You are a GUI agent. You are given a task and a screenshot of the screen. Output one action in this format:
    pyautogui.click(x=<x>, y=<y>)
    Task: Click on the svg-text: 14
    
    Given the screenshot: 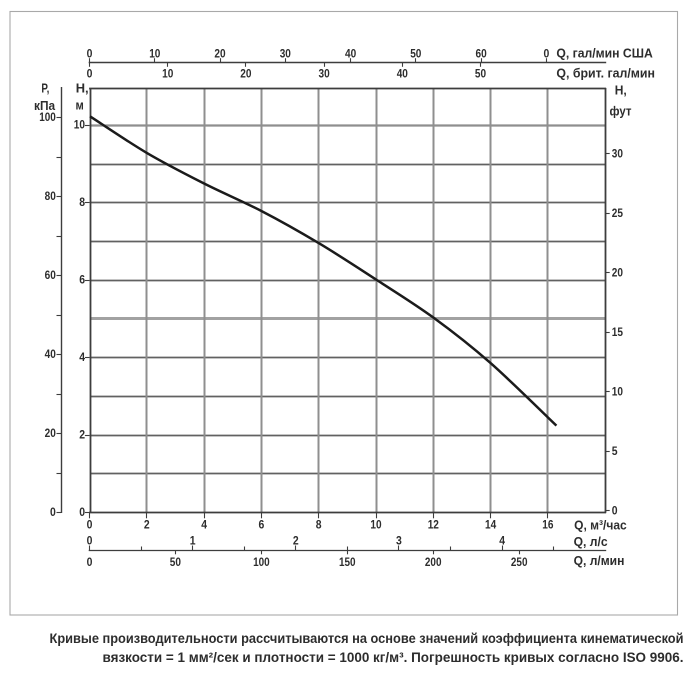 What is the action you would take?
    pyautogui.click(x=490, y=525)
    